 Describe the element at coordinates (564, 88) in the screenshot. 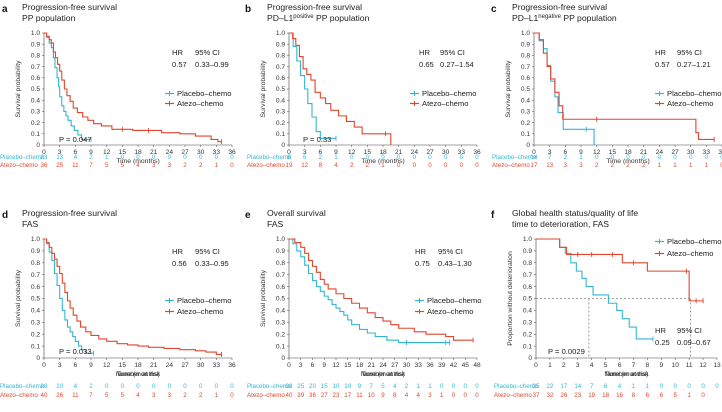

I see `km-curve-placebo` at that location.